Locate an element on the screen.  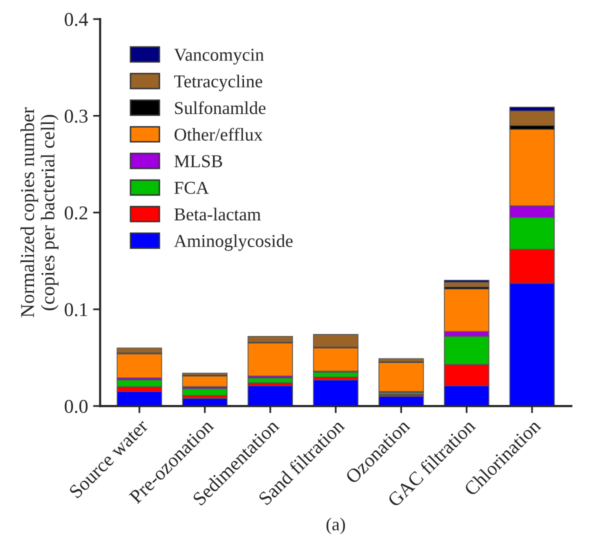
legend-label: Beta-lactam is located at coordinates (217, 214).